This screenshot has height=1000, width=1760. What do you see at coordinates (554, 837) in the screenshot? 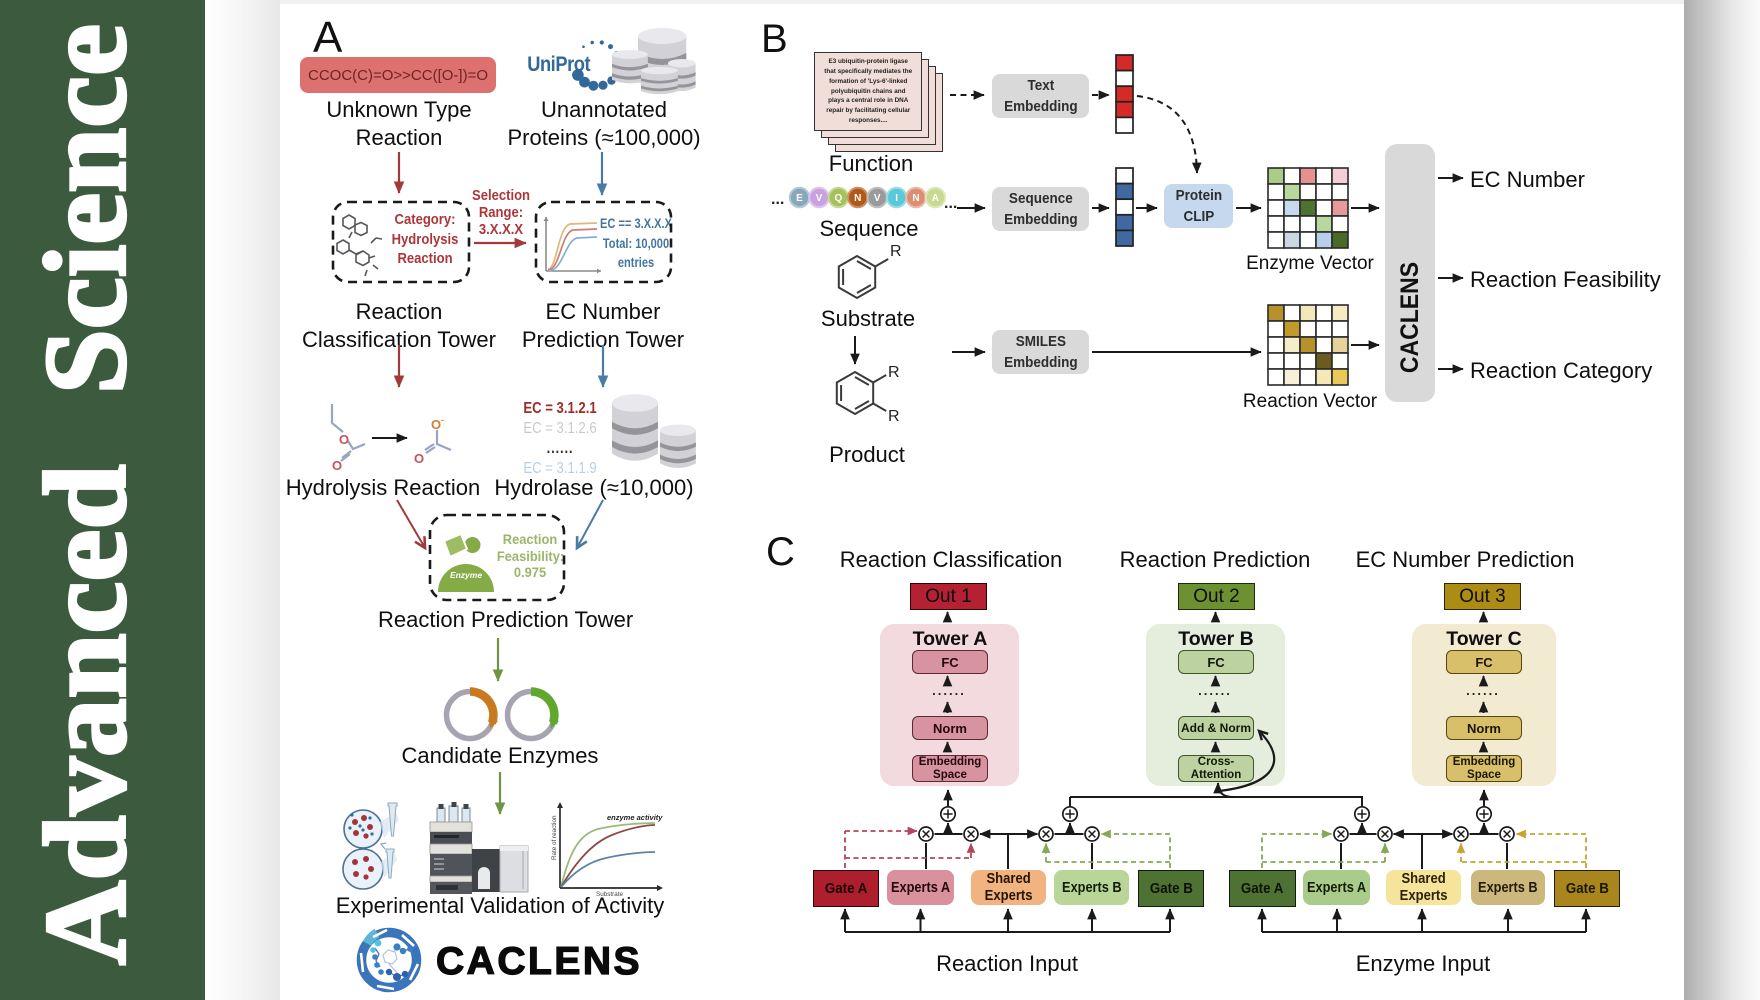
I see `svg-text: Rate of reaction` at bounding box center [554, 837].